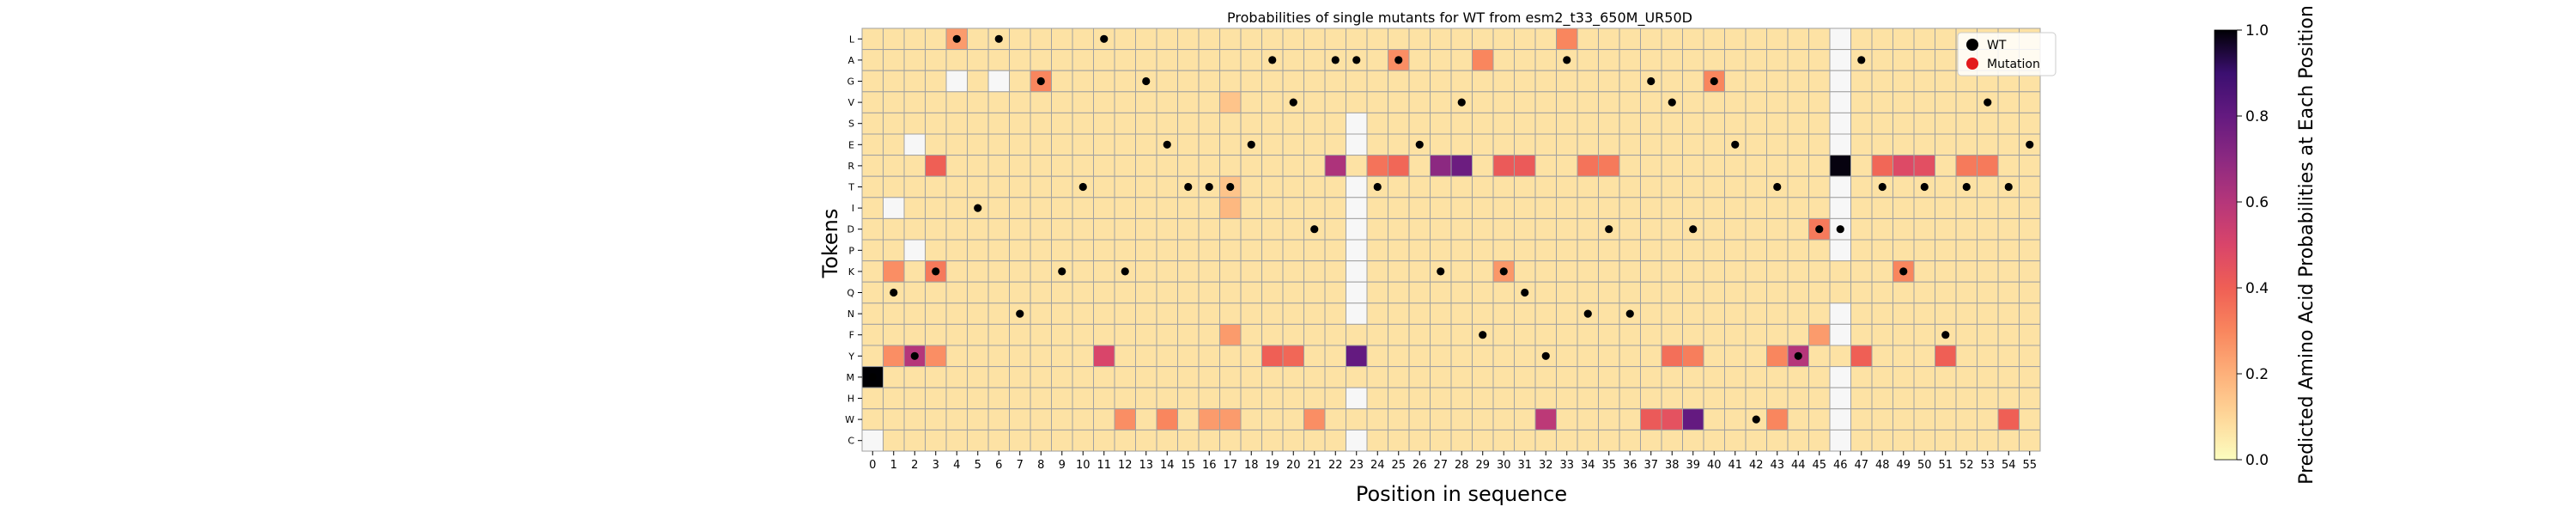 The height and width of the screenshot is (519, 2576). Describe the element at coordinates (1063, 465) in the screenshot. I see `x-tick-label: 9` at that location.